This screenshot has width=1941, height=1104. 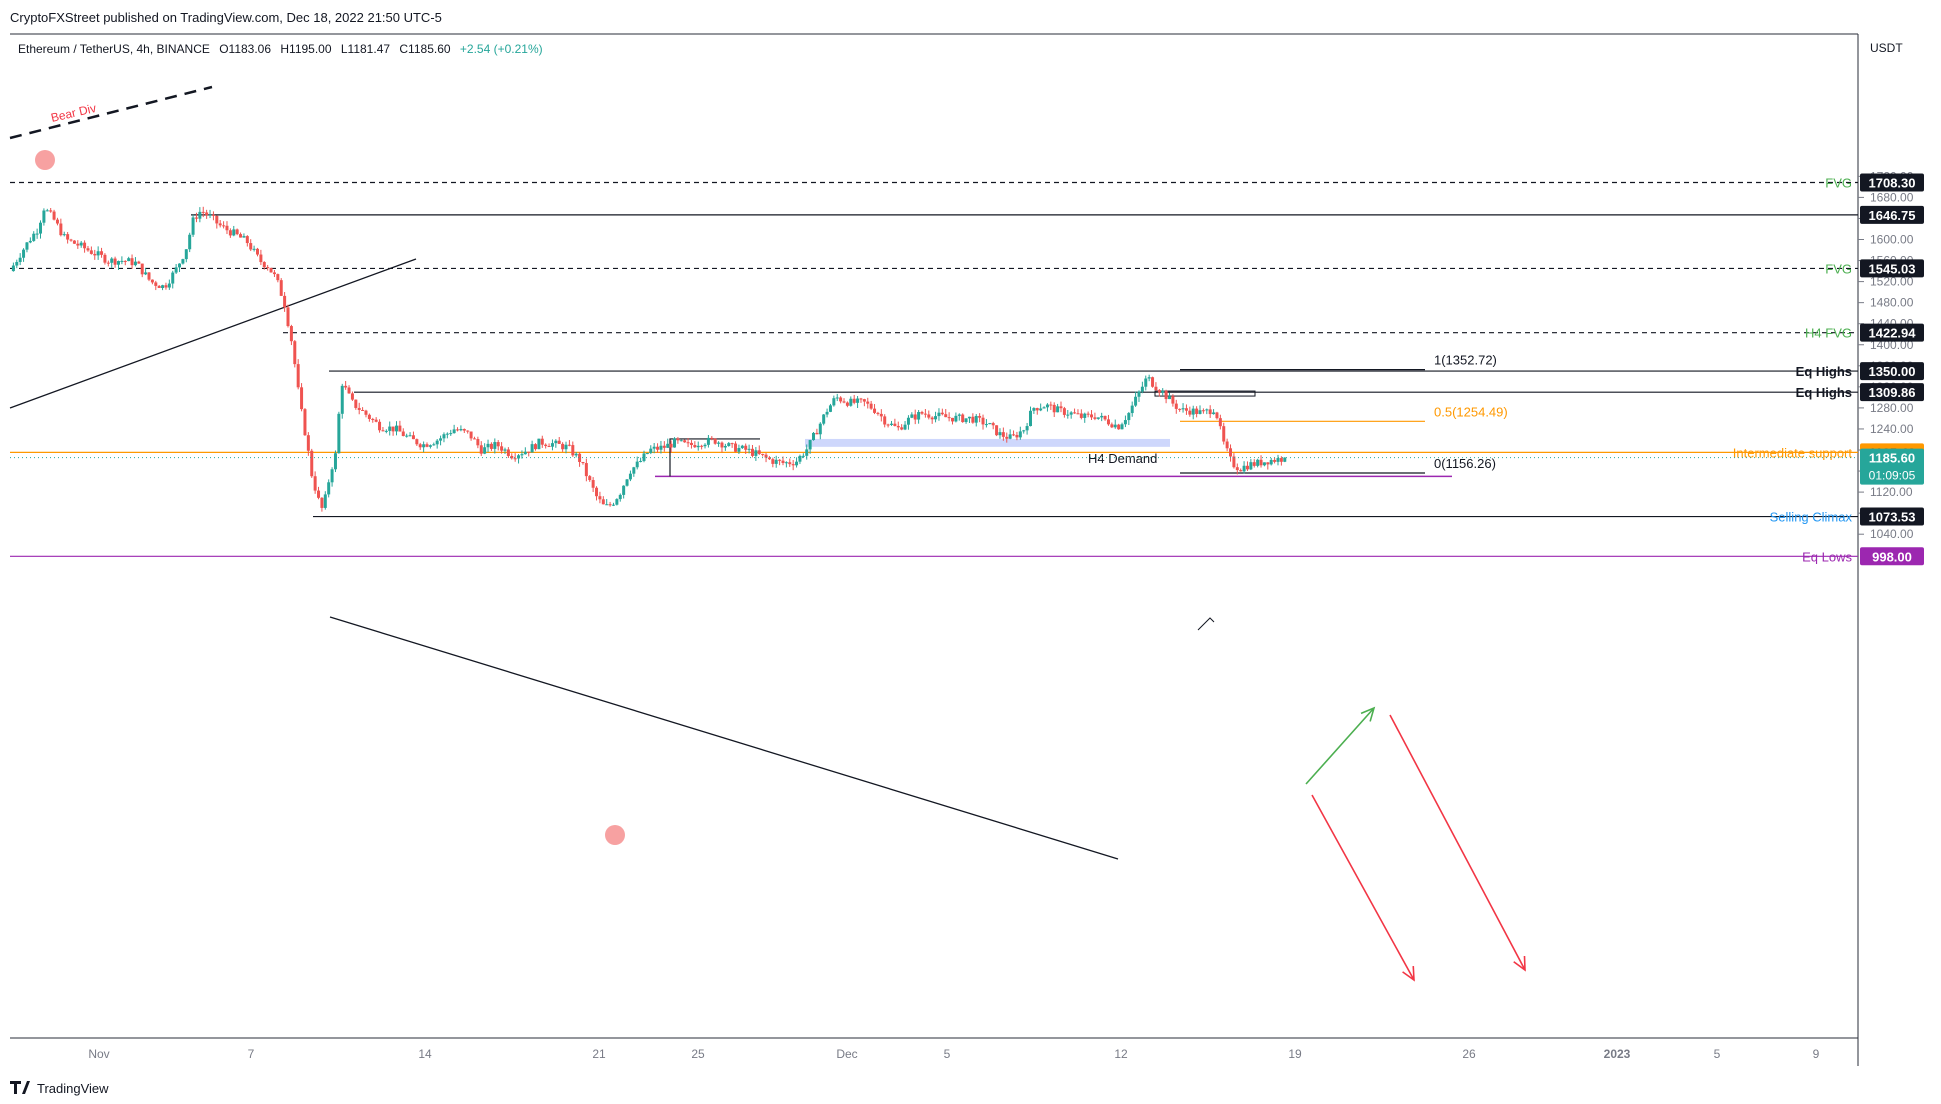 What do you see at coordinates (1892, 215) in the screenshot?
I see `price-tag-label: 1646.75` at bounding box center [1892, 215].